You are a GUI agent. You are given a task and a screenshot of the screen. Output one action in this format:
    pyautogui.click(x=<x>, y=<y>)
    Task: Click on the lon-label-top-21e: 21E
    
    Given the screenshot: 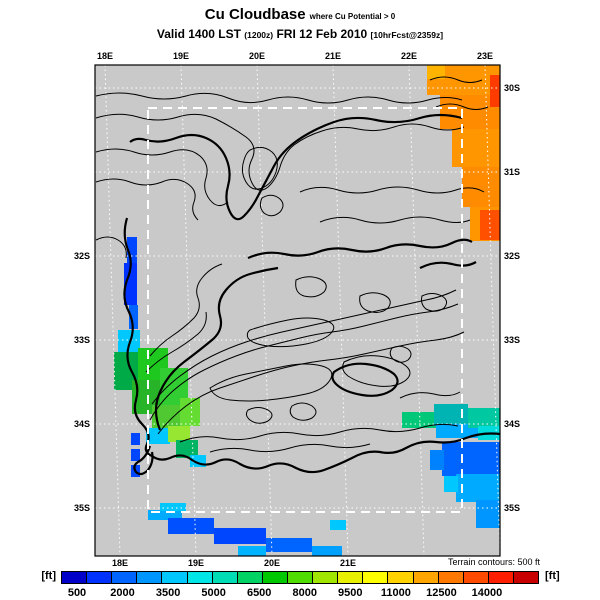 What is the action you would take?
    pyautogui.click(x=333, y=56)
    